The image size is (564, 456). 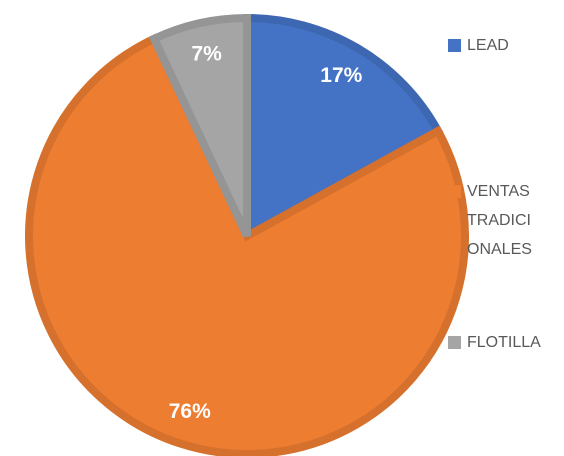 I want to click on slice-label: 7%, so click(x=206, y=54).